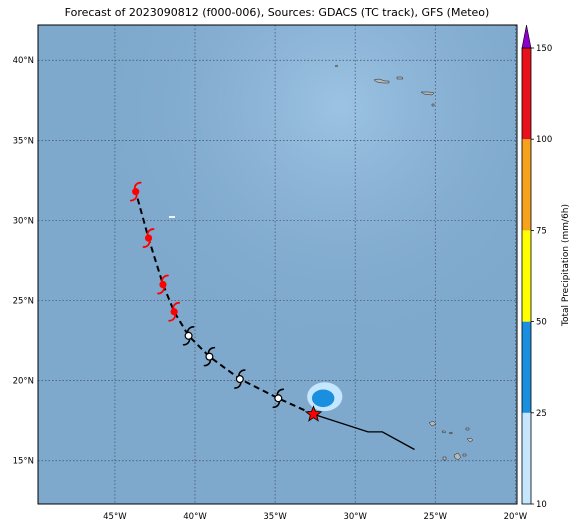 This screenshot has width=581, height=528. I want to click on colorbar-extend-triangle, so click(526, 36).